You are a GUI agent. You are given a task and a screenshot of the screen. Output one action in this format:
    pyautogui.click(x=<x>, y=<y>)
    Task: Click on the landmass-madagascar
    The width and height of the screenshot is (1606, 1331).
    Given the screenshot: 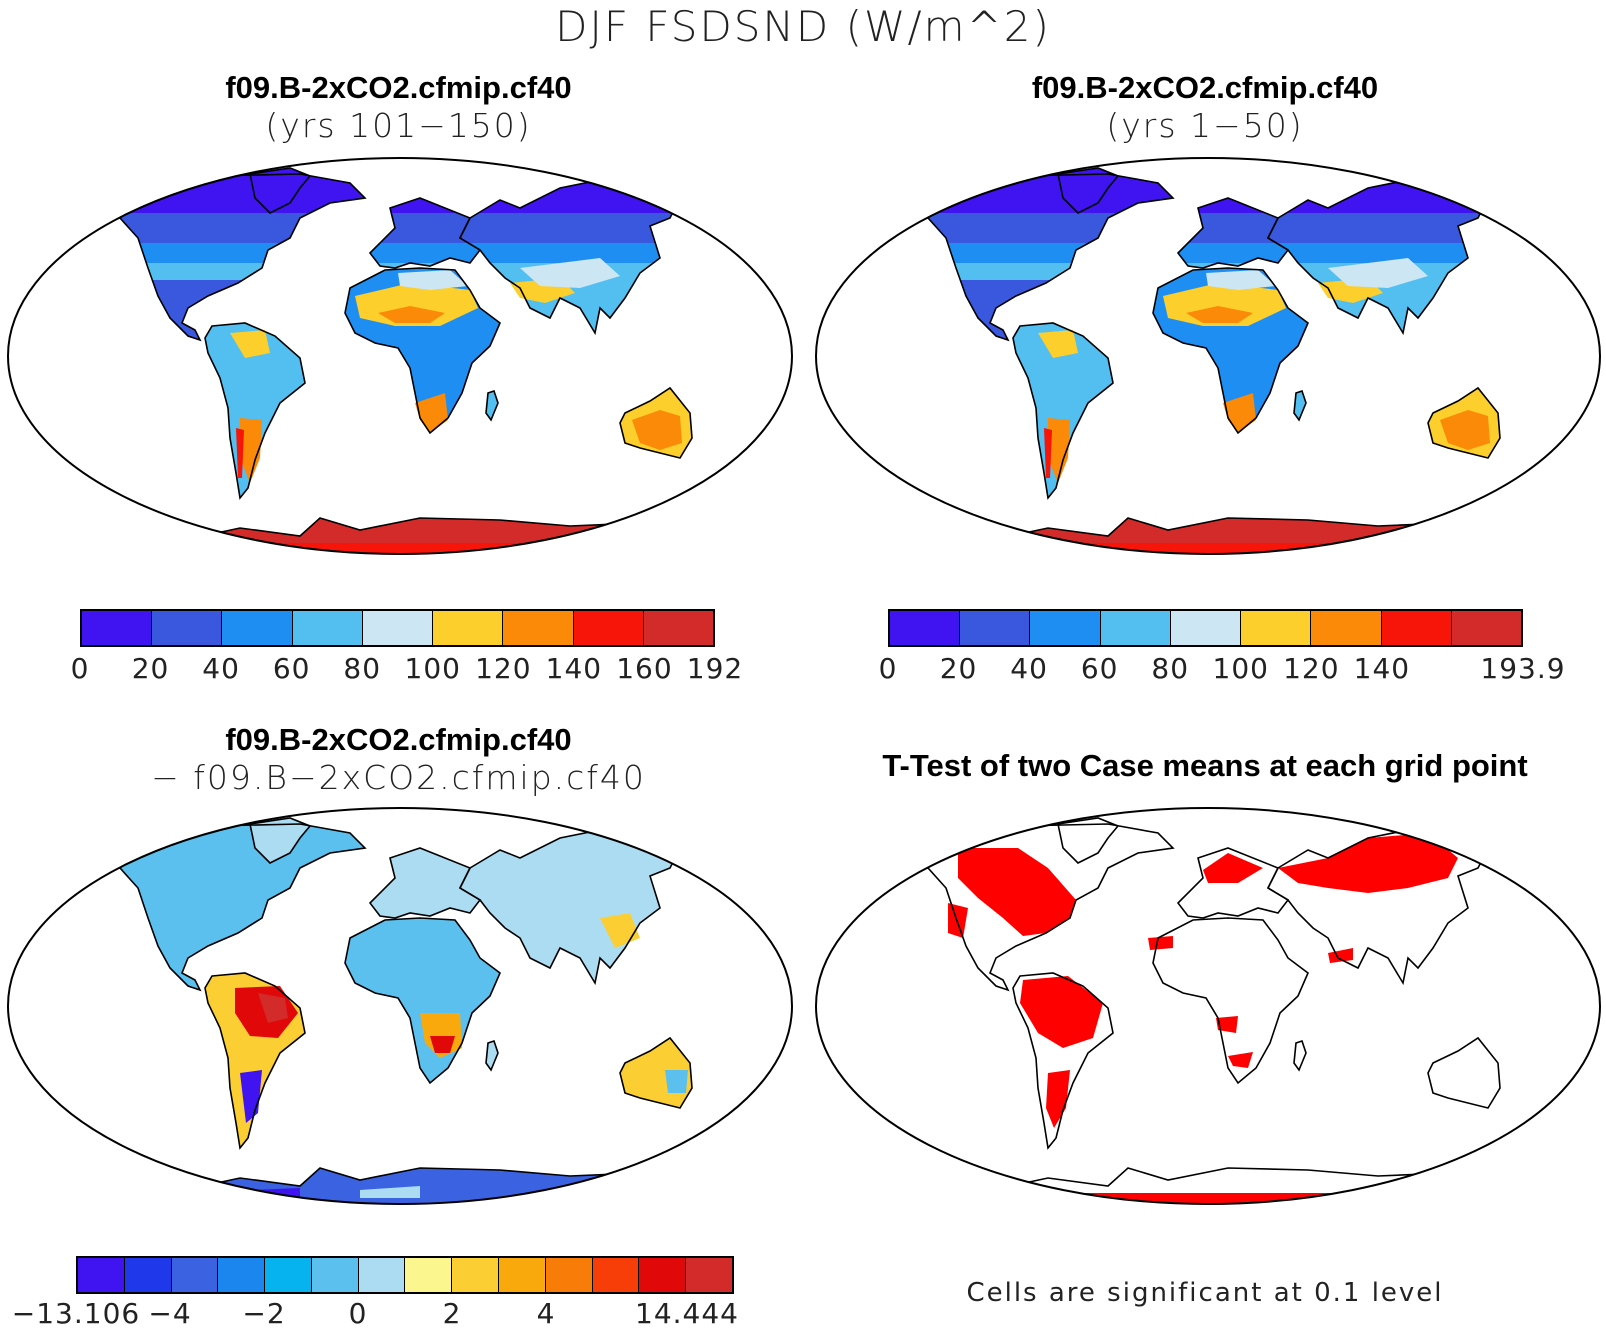 What is the action you would take?
    pyautogui.click(x=492, y=405)
    